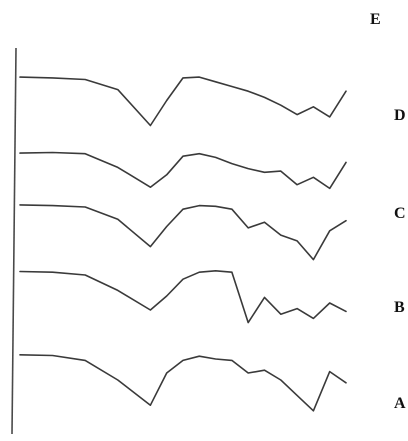 The image size is (408, 441). What do you see at coordinates (388, 211) in the screenshot?
I see `label-layer: E D C B A` at bounding box center [388, 211].